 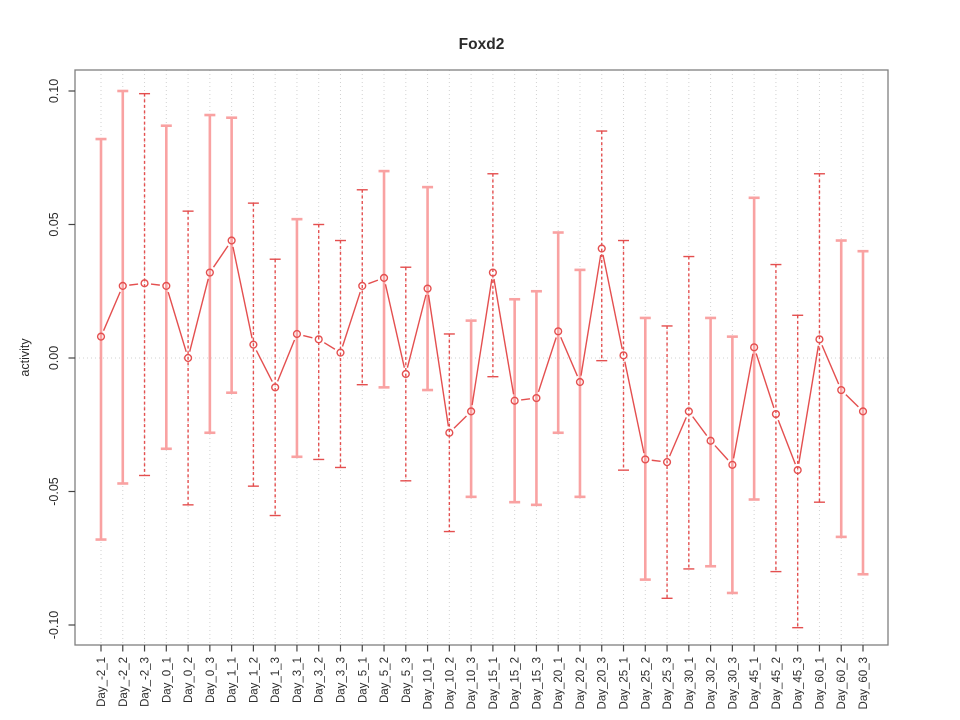 What do you see at coordinates (842, 683) in the screenshot?
I see `x-tick-label: Day_60_2` at bounding box center [842, 683].